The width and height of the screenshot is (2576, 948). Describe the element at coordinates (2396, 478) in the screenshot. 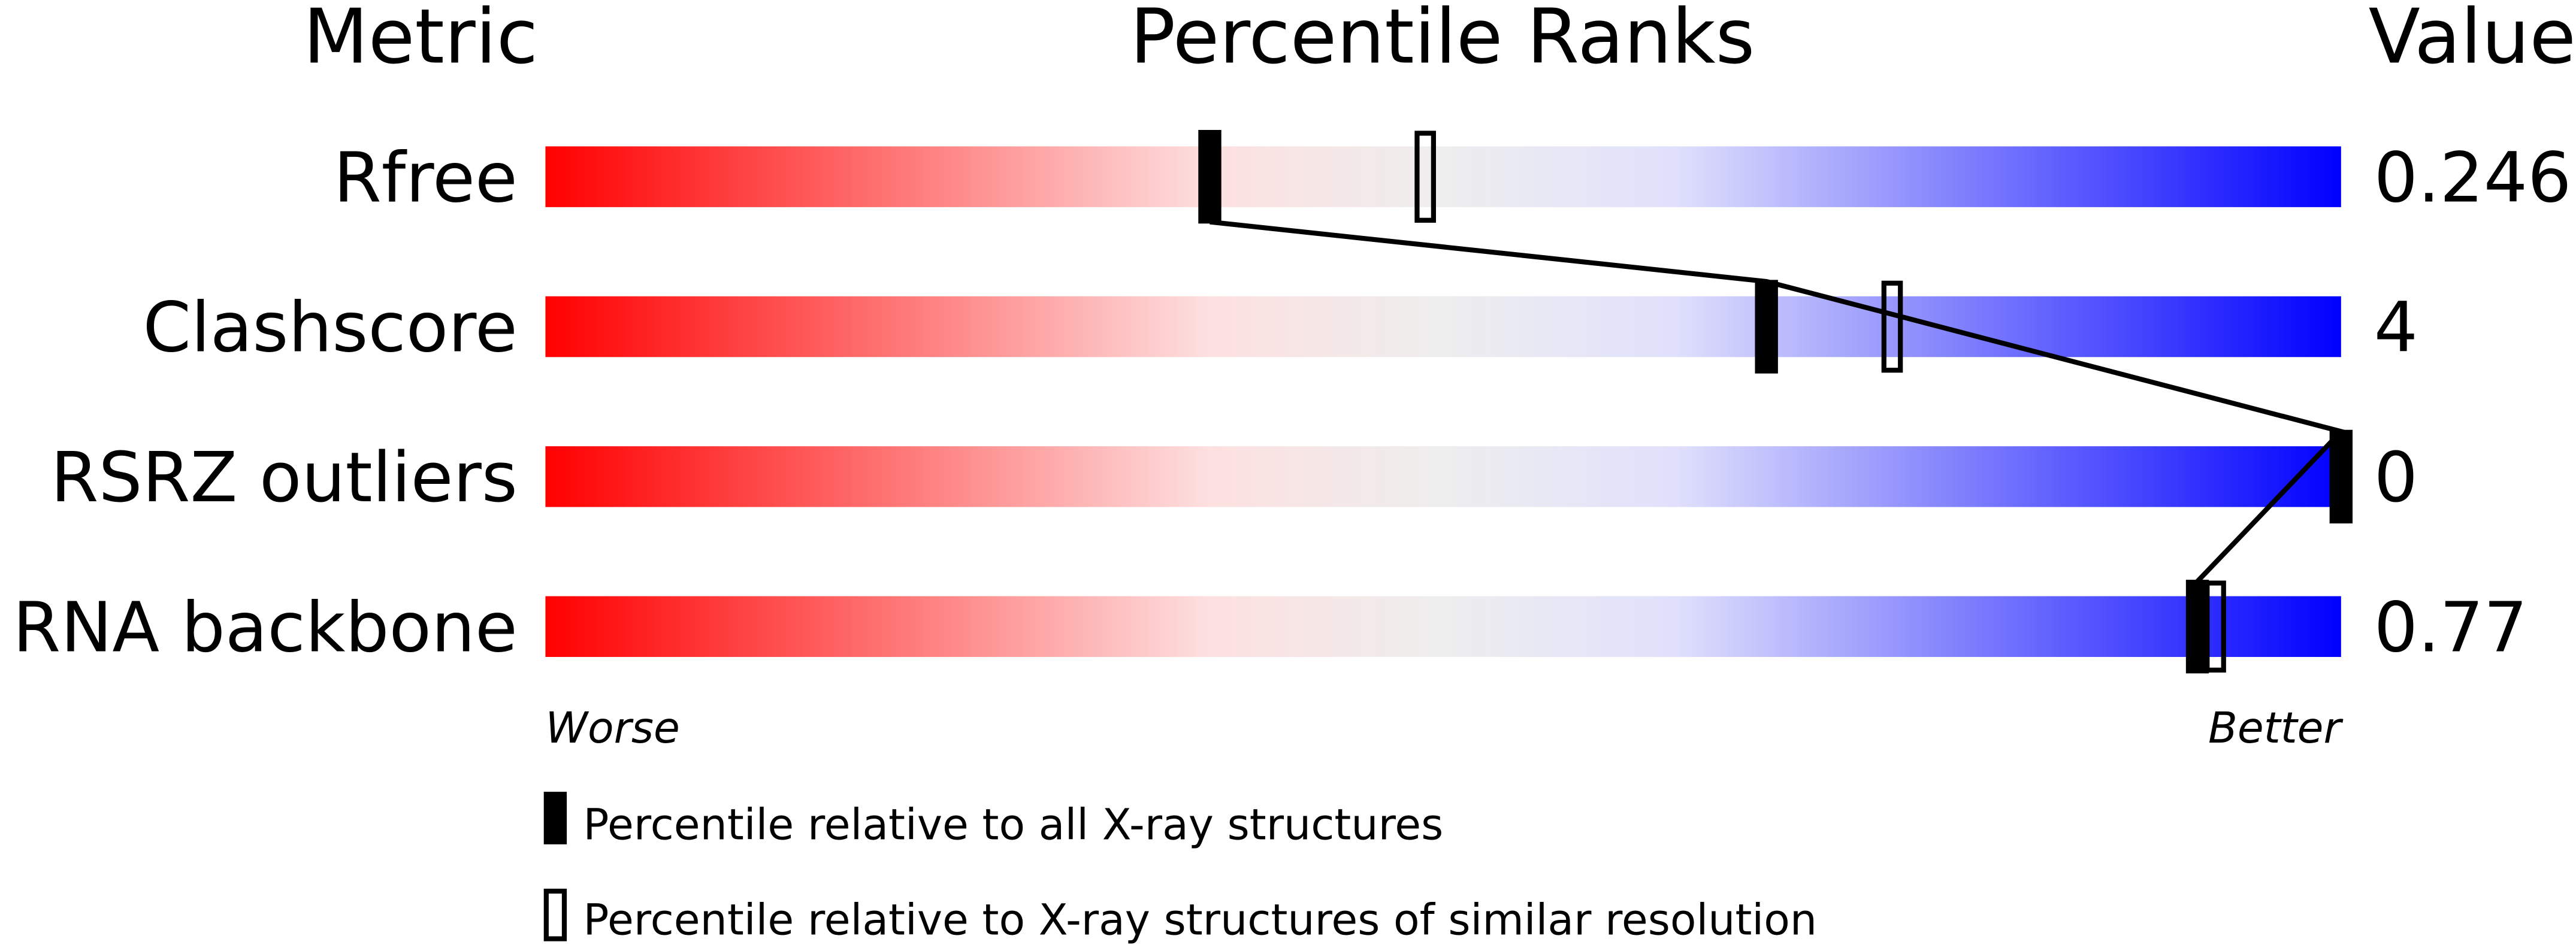

I see `metric-value: 0` at that location.